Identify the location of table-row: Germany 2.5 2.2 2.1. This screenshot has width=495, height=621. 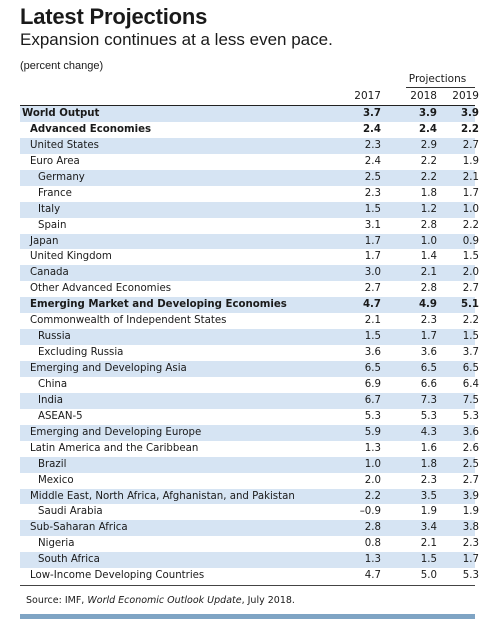
(249, 177).